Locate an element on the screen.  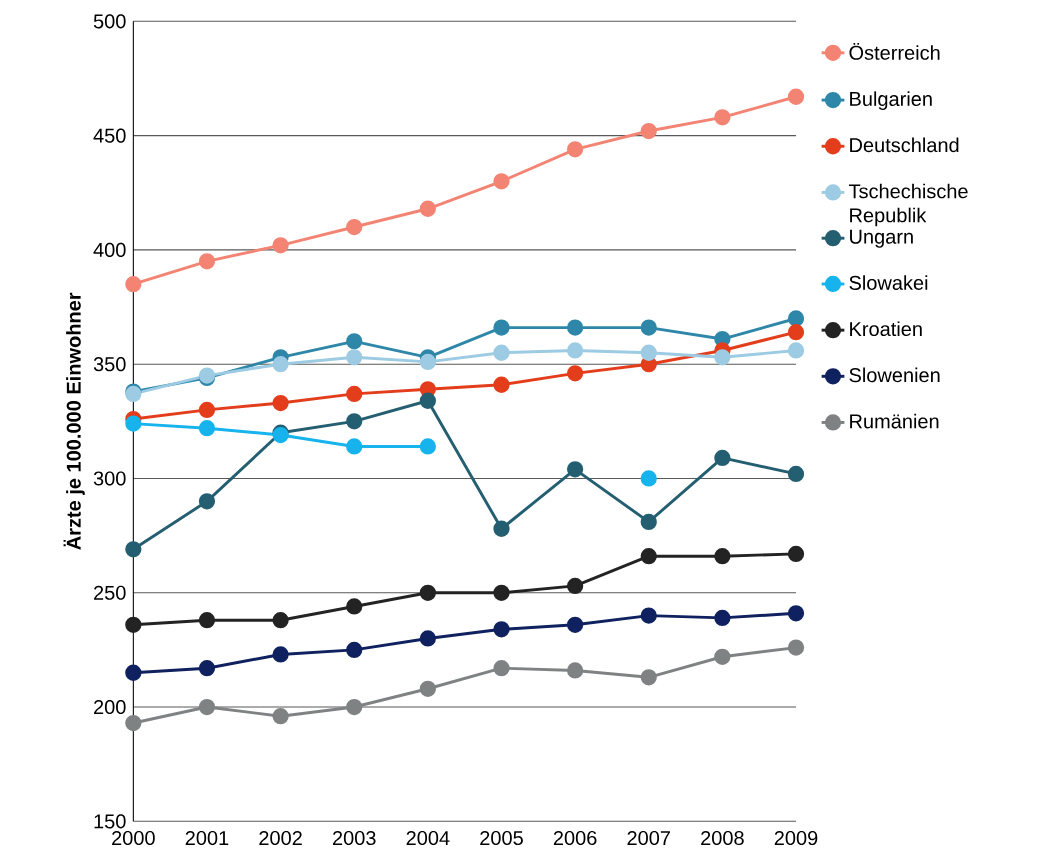
y-tick-label: 200 is located at coordinates (110, 707).